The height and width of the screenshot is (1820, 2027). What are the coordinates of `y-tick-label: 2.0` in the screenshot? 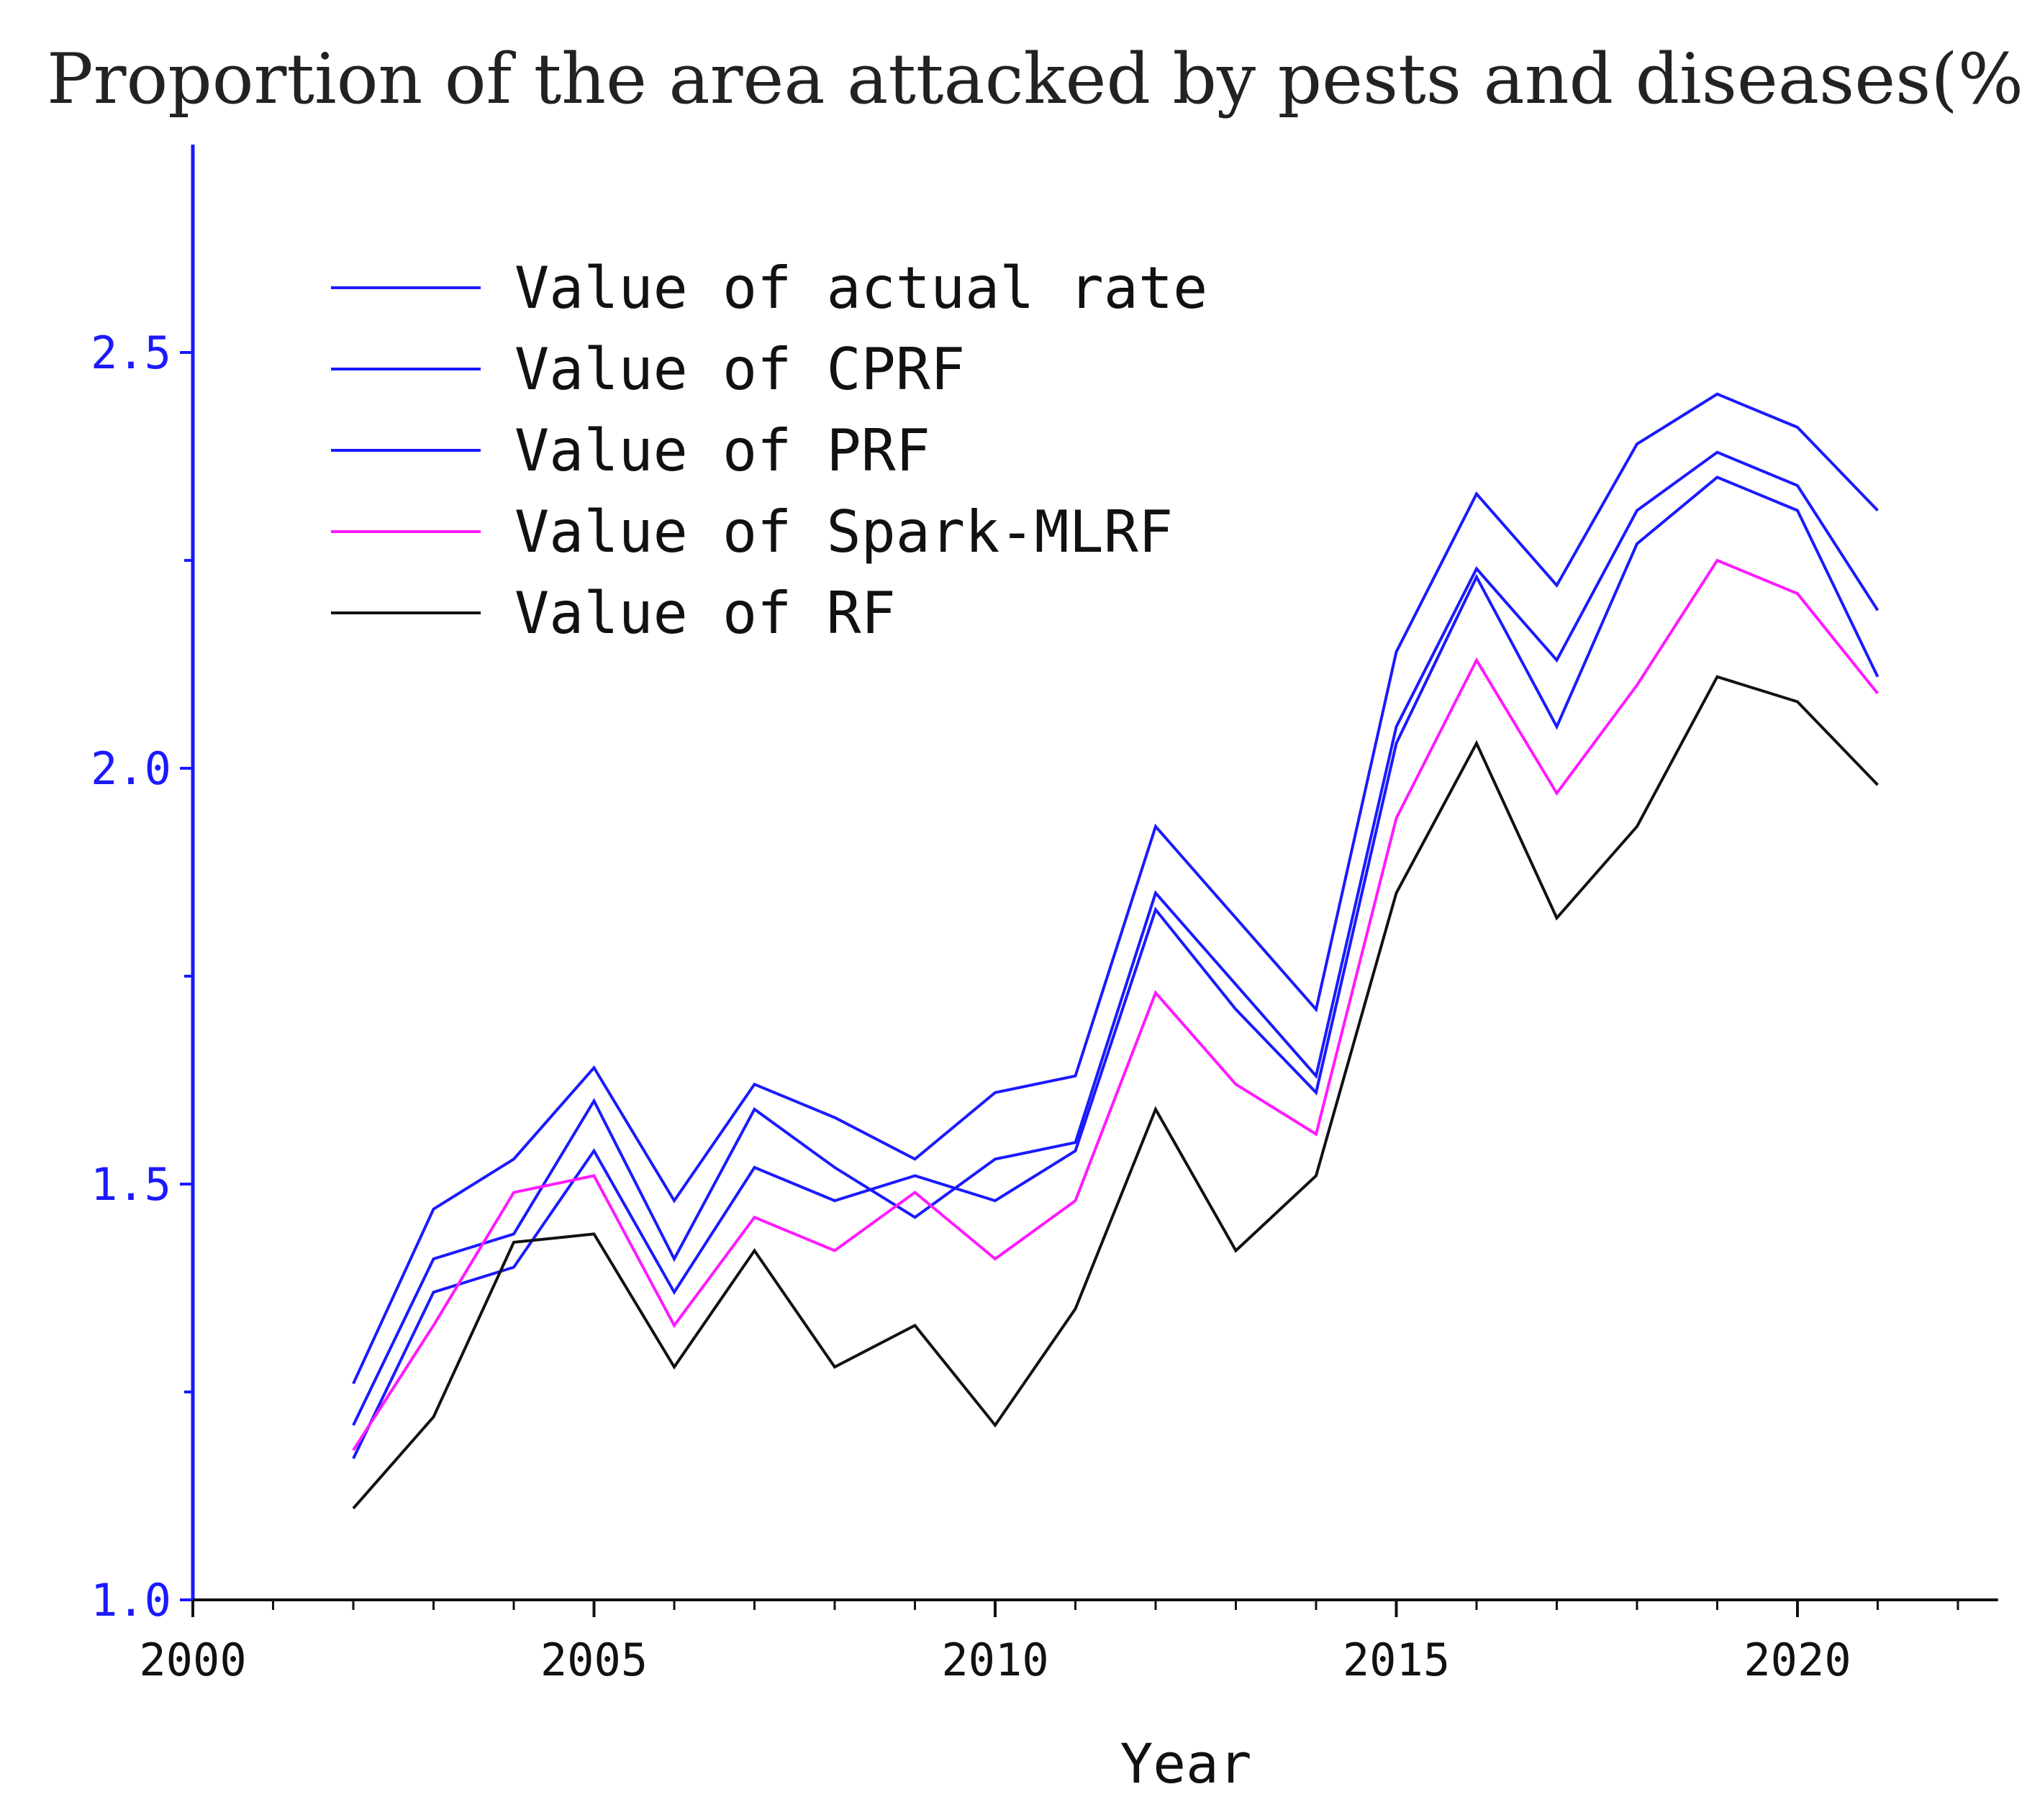 It's located at (131, 768).